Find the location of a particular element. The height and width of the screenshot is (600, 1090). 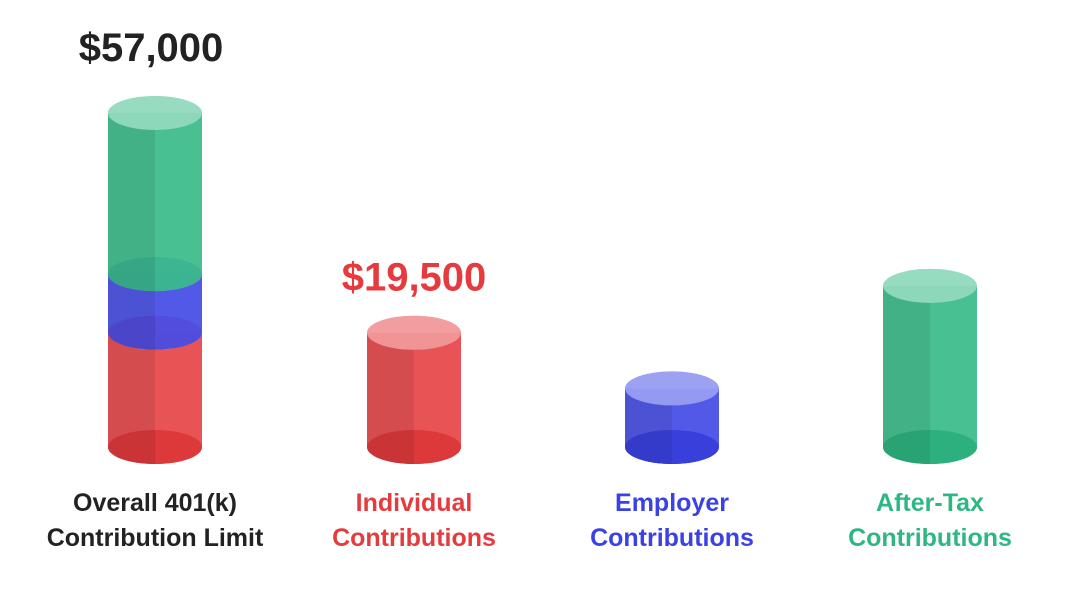

category-label: Individual Contributions is located at coordinates (414, 520).